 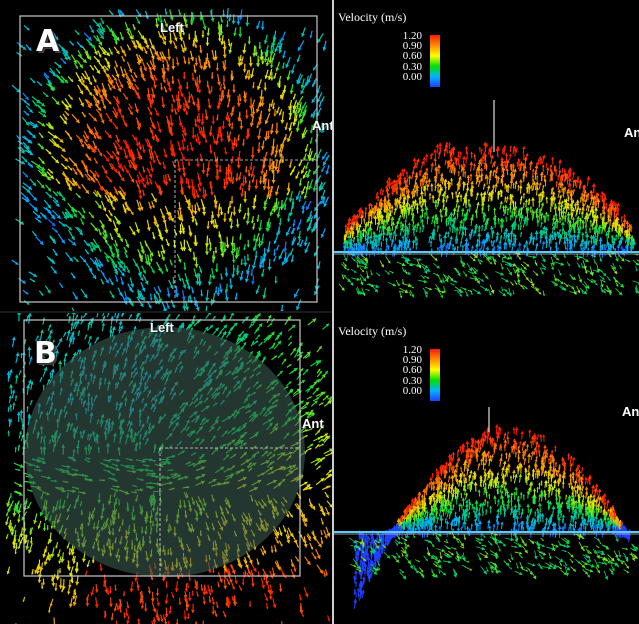 What do you see at coordinates (631, 132) in the screenshot?
I see `panel-a-side-ant-label: Ant` at bounding box center [631, 132].